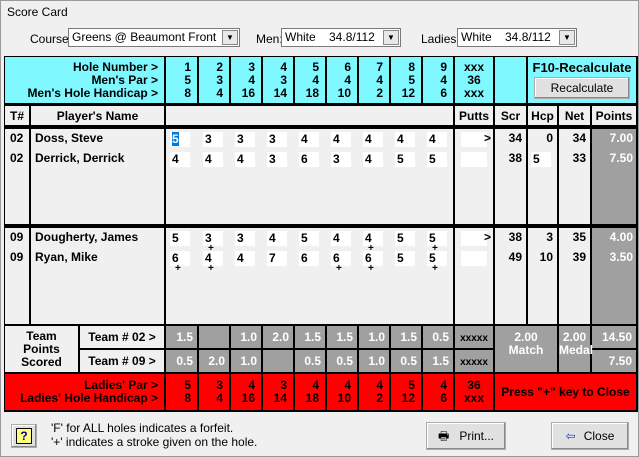 Image resolution: width=639 pixels, height=457 pixels. I want to click on handicap-input: 5, so click(541, 159).